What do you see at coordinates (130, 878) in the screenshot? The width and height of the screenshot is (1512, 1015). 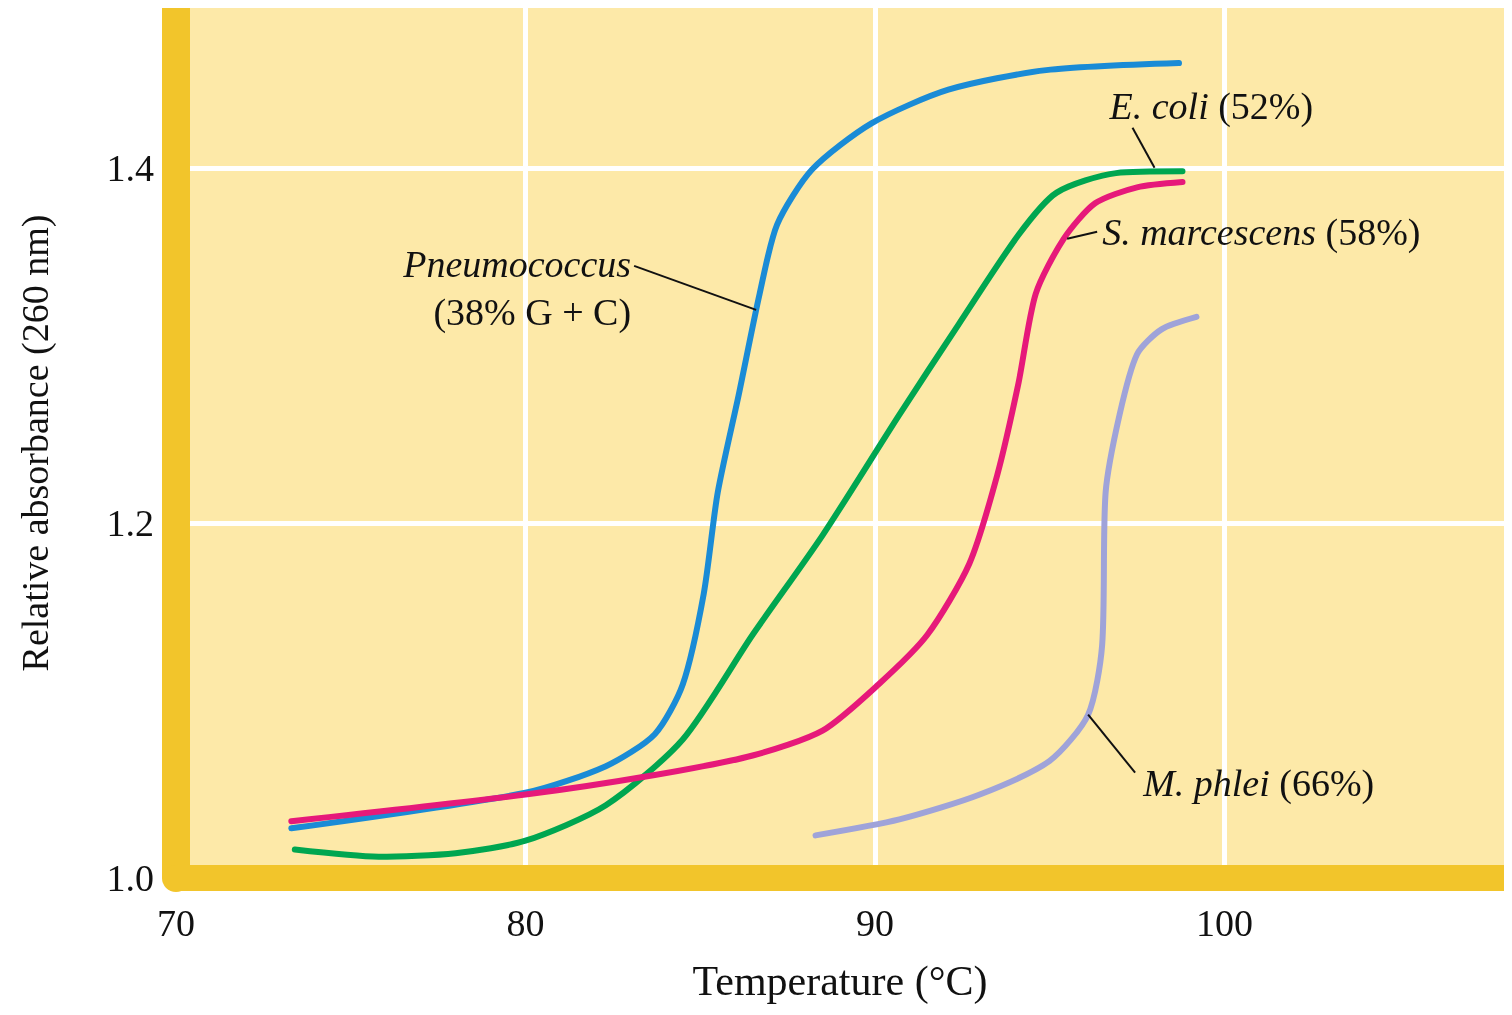 I see `y-tick-label: 1.0` at bounding box center [130, 878].